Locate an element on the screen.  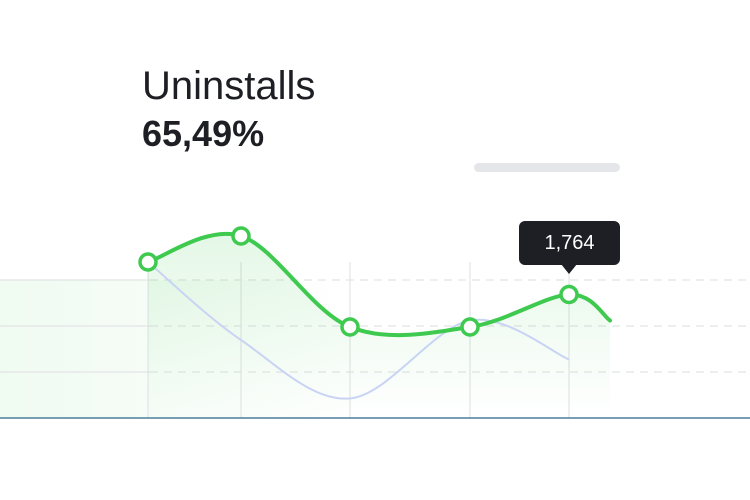
tooltip-arrow is located at coordinates (569, 269).